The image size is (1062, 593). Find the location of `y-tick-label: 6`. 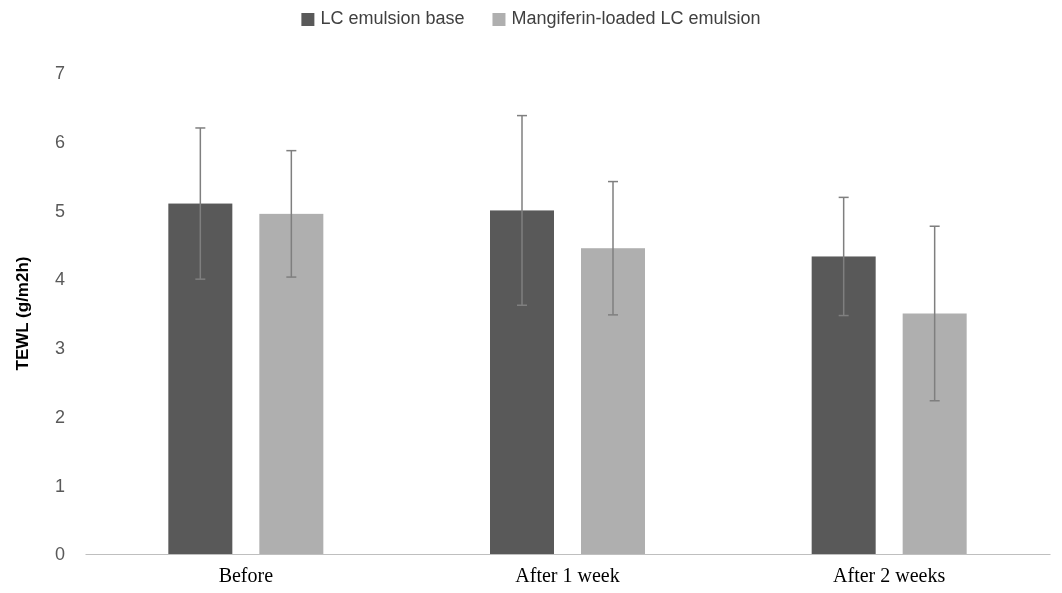

y-tick-label: 6 is located at coordinates (59, 141).